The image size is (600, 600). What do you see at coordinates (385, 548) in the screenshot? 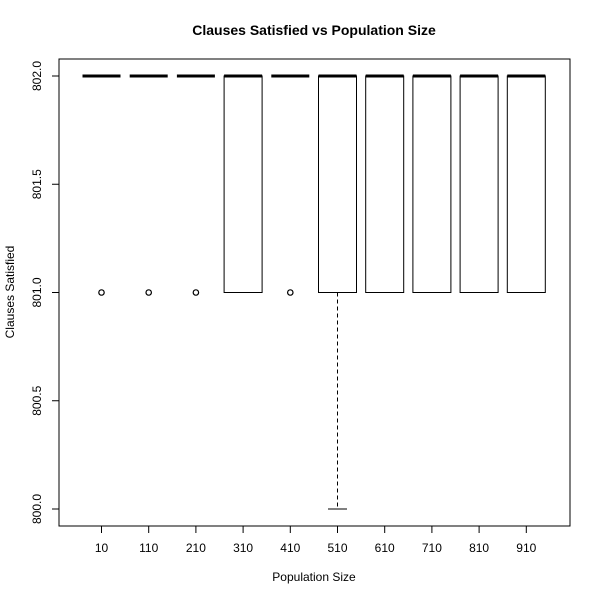
I see `x-tick-label: 610` at bounding box center [385, 548].